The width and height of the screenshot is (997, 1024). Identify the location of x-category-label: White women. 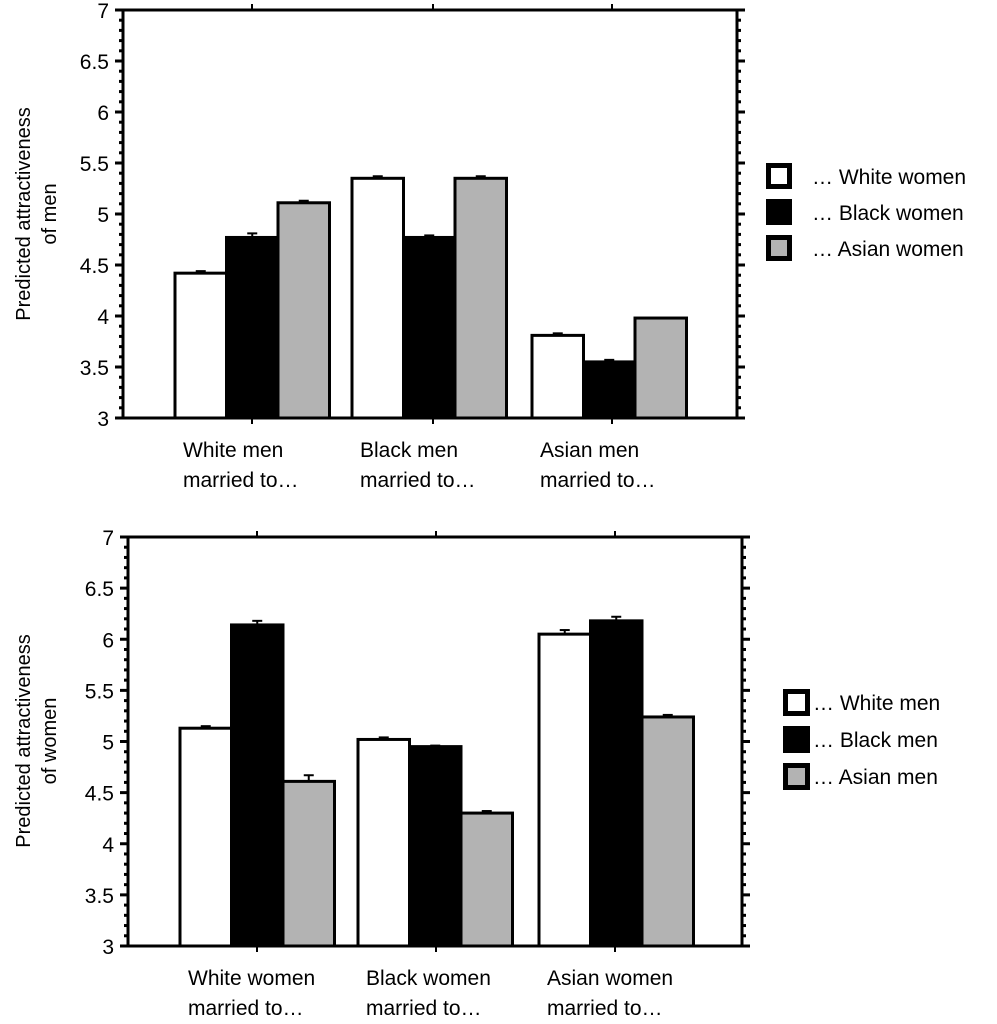
(251, 978).